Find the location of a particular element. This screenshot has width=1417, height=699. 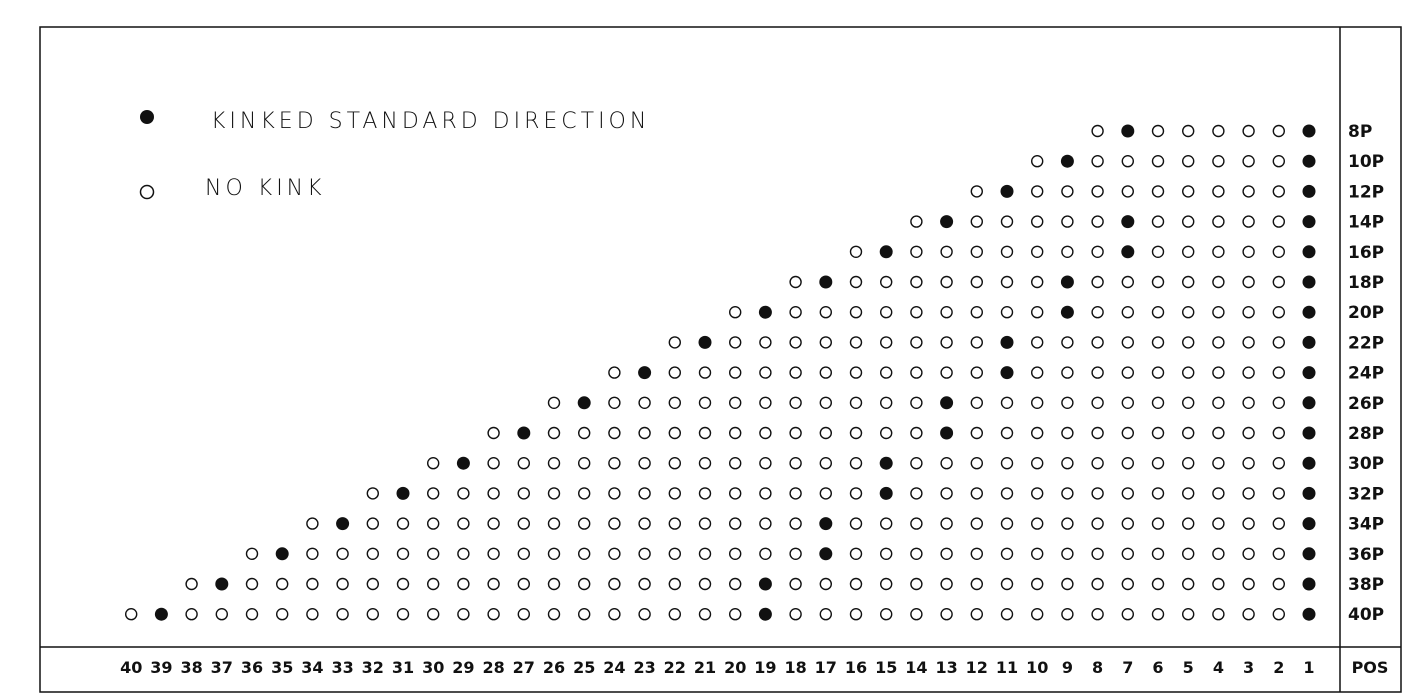

position-label: 23 is located at coordinates (644, 667).